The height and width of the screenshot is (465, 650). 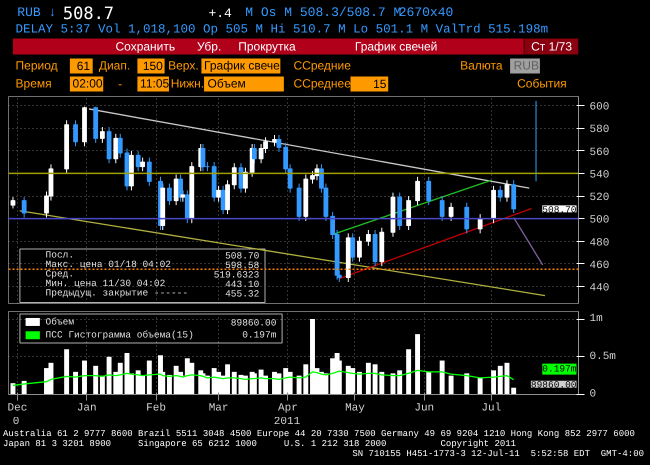 I want to click on text: 11:05, so click(x=155, y=83).